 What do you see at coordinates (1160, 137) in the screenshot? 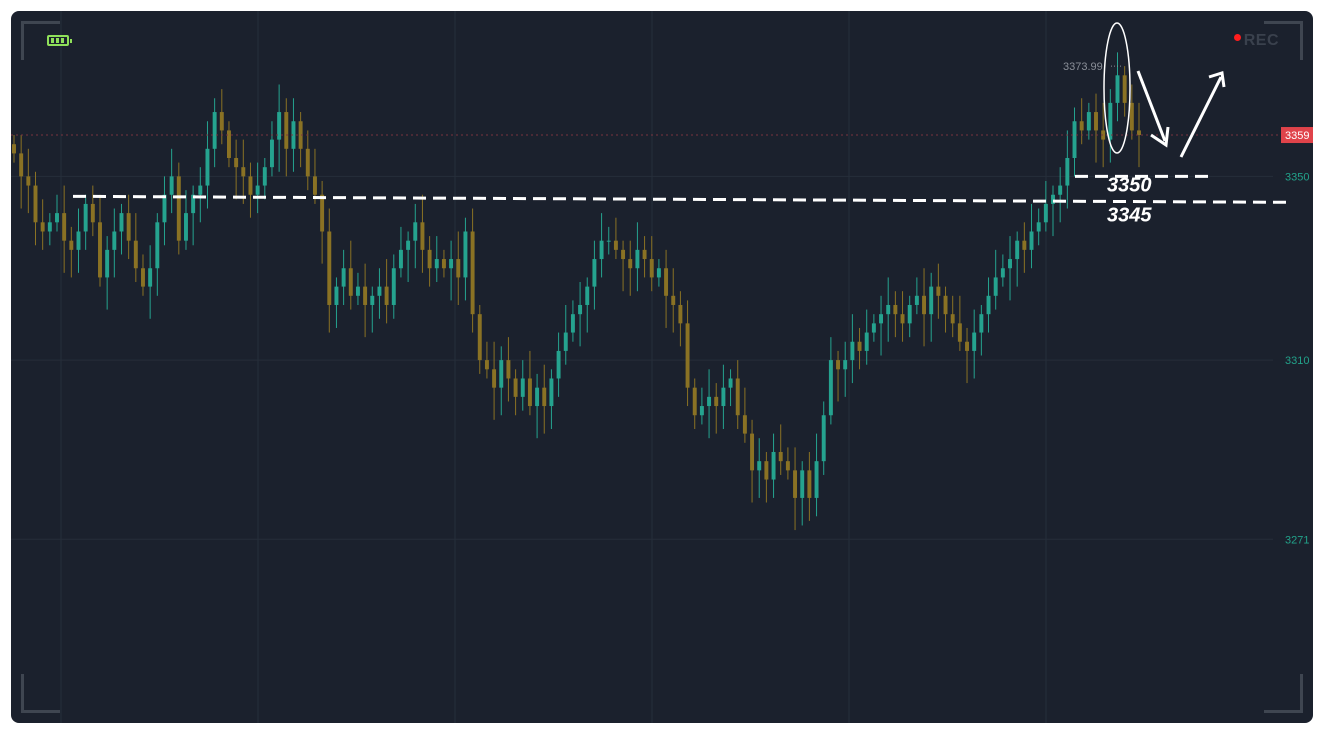
I see `arrow-down-head` at bounding box center [1160, 137].